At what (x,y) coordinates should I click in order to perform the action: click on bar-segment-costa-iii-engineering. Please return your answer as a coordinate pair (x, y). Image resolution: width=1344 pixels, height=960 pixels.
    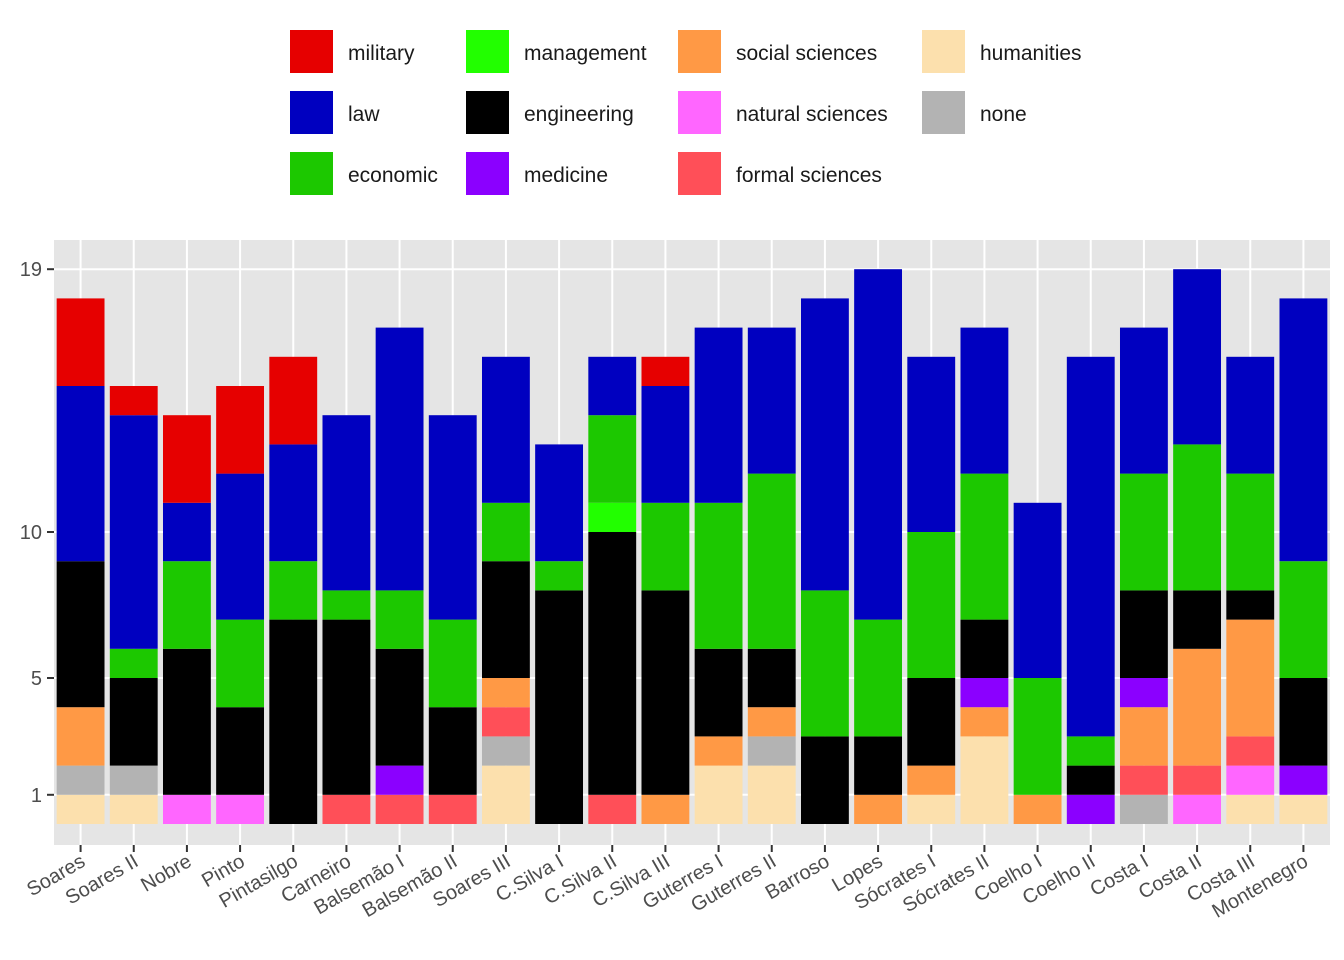
    Looking at the image, I should click on (1250, 605).